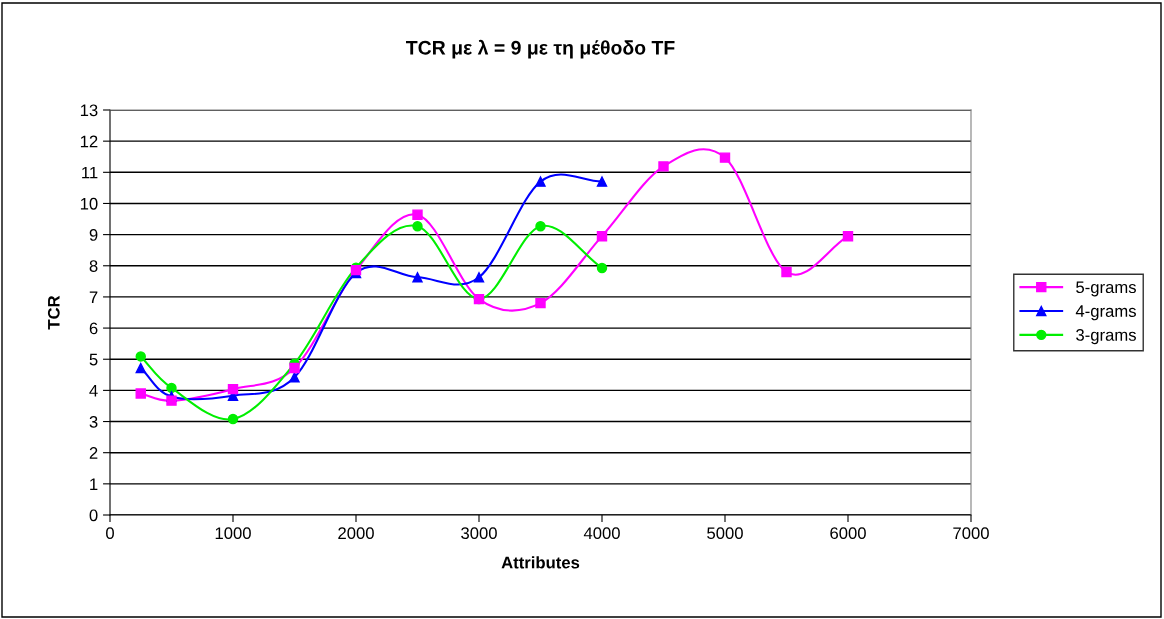 This screenshot has width=1164, height=619. I want to click on x-axis-title: Attributes, so click(540, 562).